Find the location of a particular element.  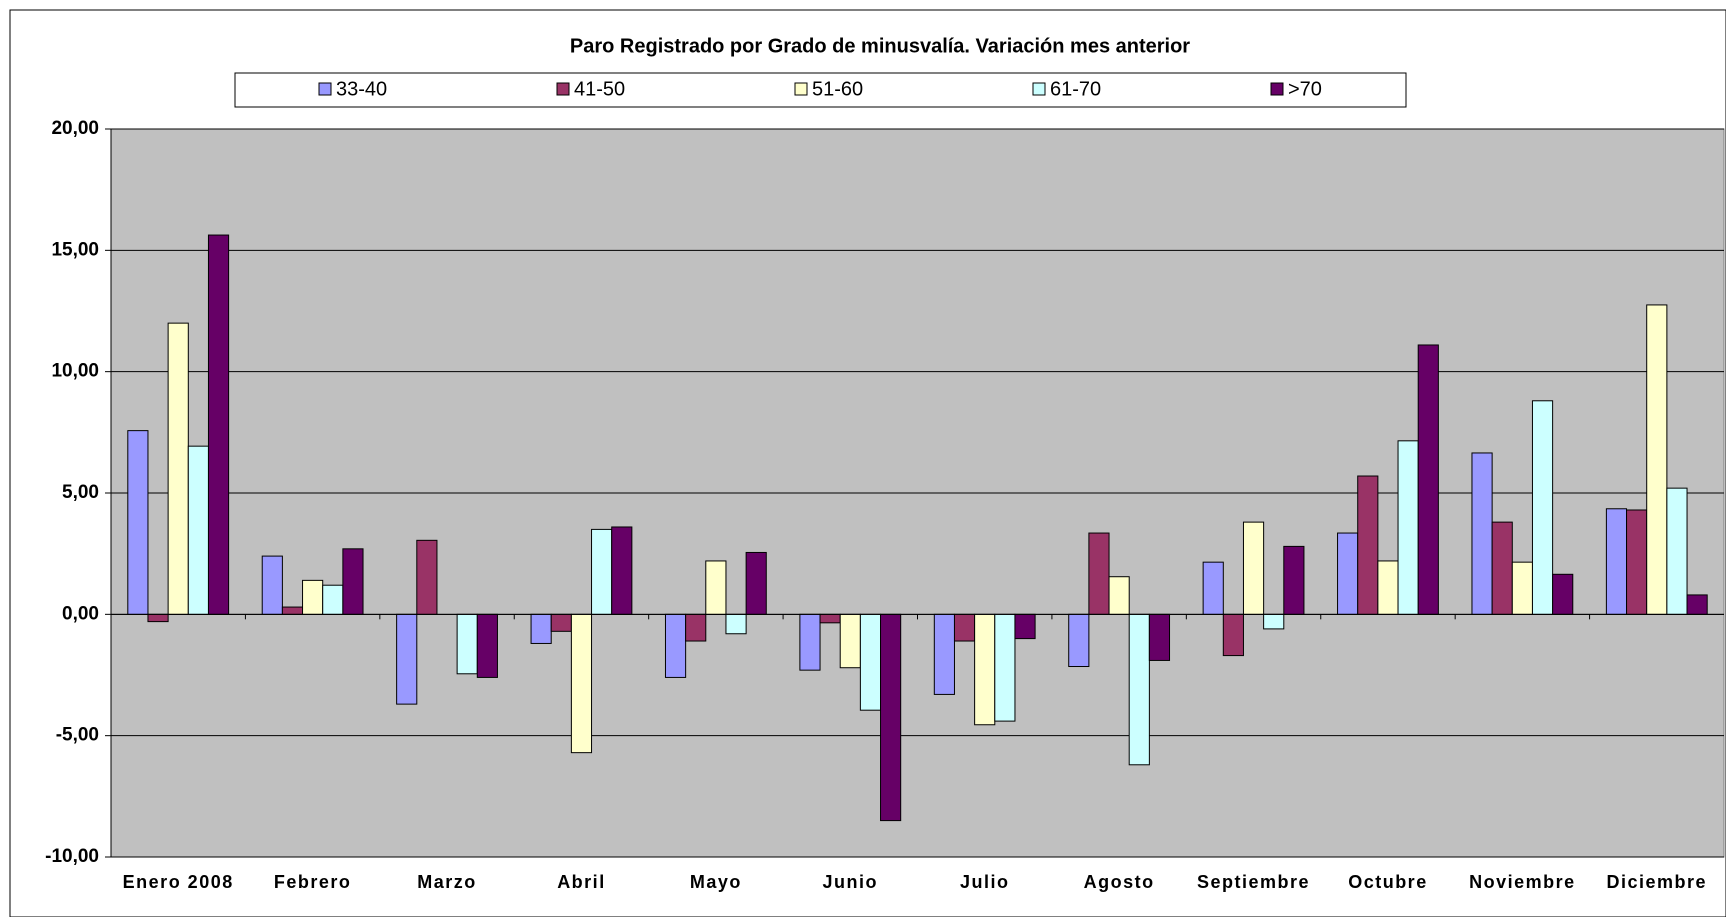

x-tick-label: Julio is located at coordinates (985, 882).